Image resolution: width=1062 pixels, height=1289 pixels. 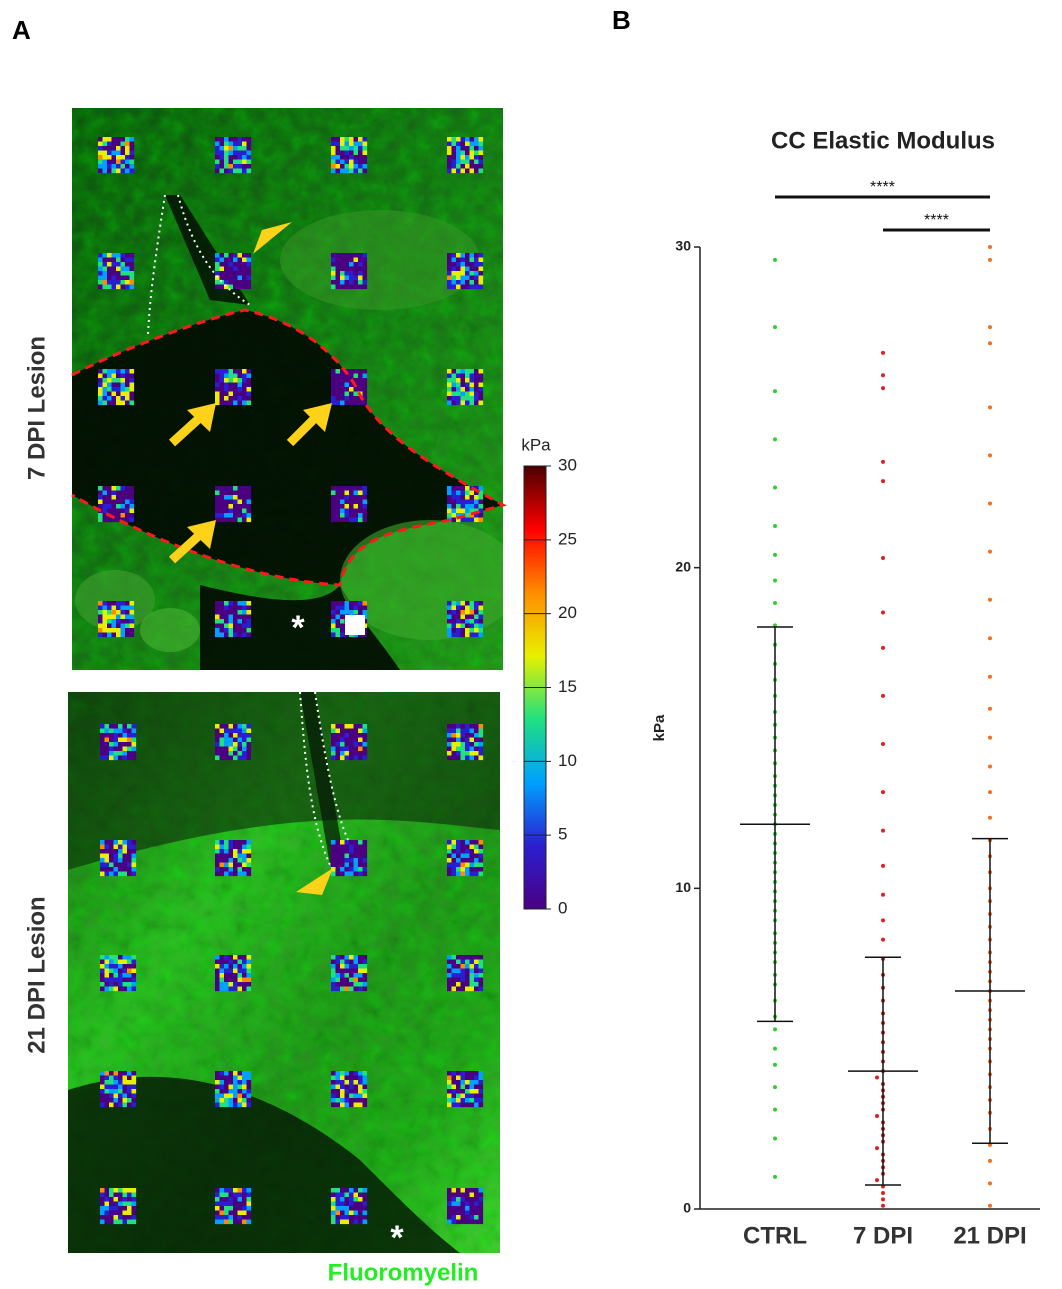 What do you see at coordinates (883, 647) in the screenshot?
I see `data-point` at bounding box center [883, 647].